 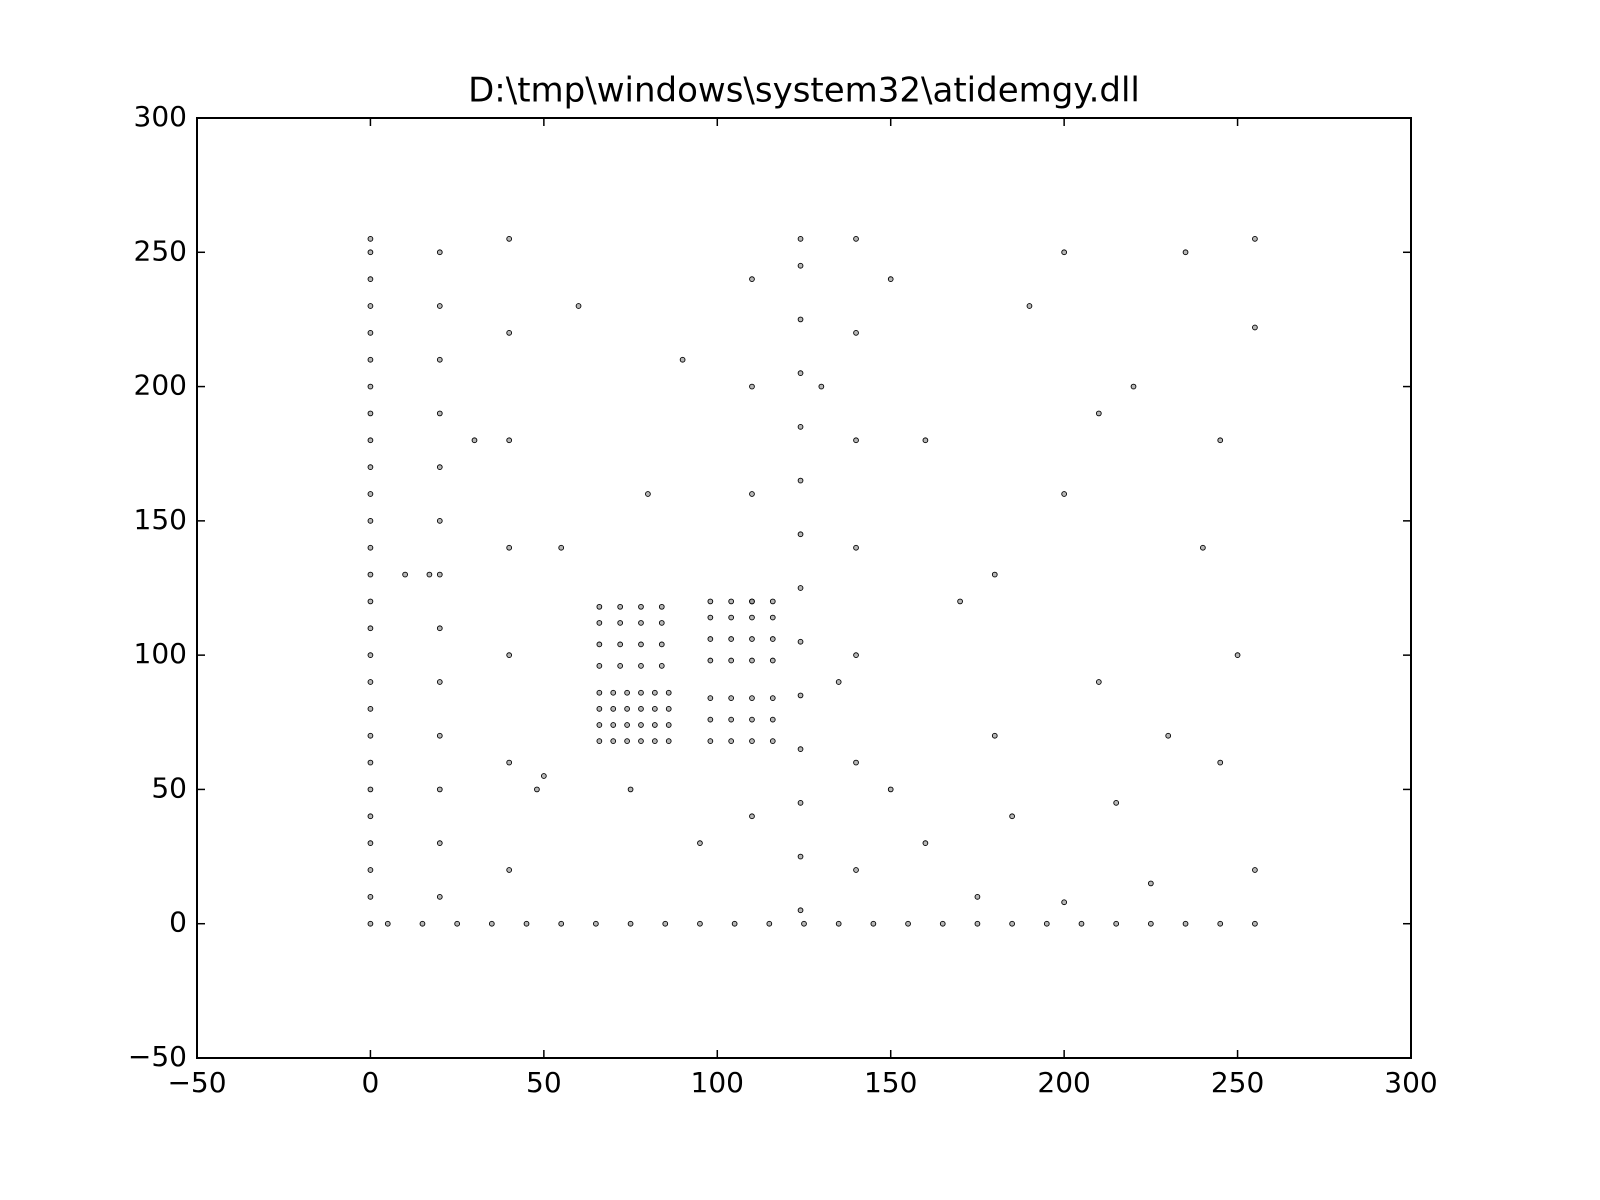 What do you see at coordinates (169, 787) in the screenshot?
I see `y-tick-label: 50` at bounding box center [169, 787].